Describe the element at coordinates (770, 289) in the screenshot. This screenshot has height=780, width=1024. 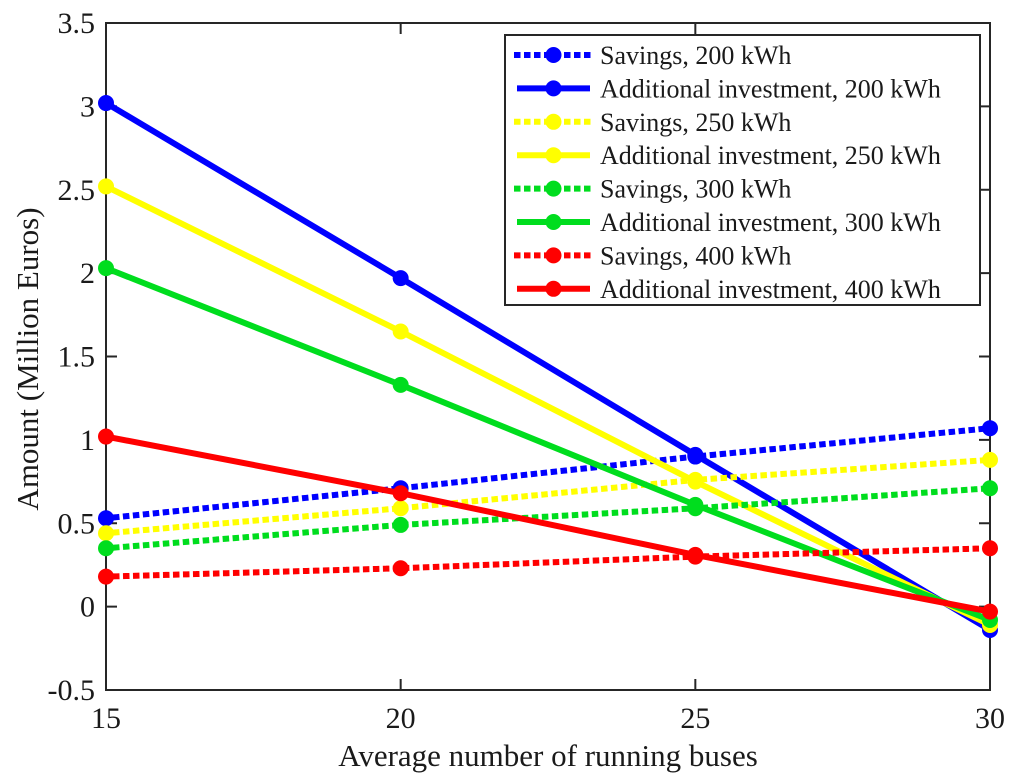
I see `legend-label: Additional investment, 400 kWh` at that location.